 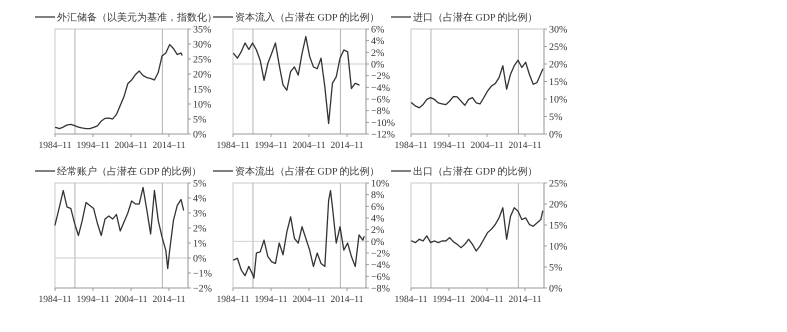 I want to click on y-tick-label: 8%, so click(x=377, y=196).